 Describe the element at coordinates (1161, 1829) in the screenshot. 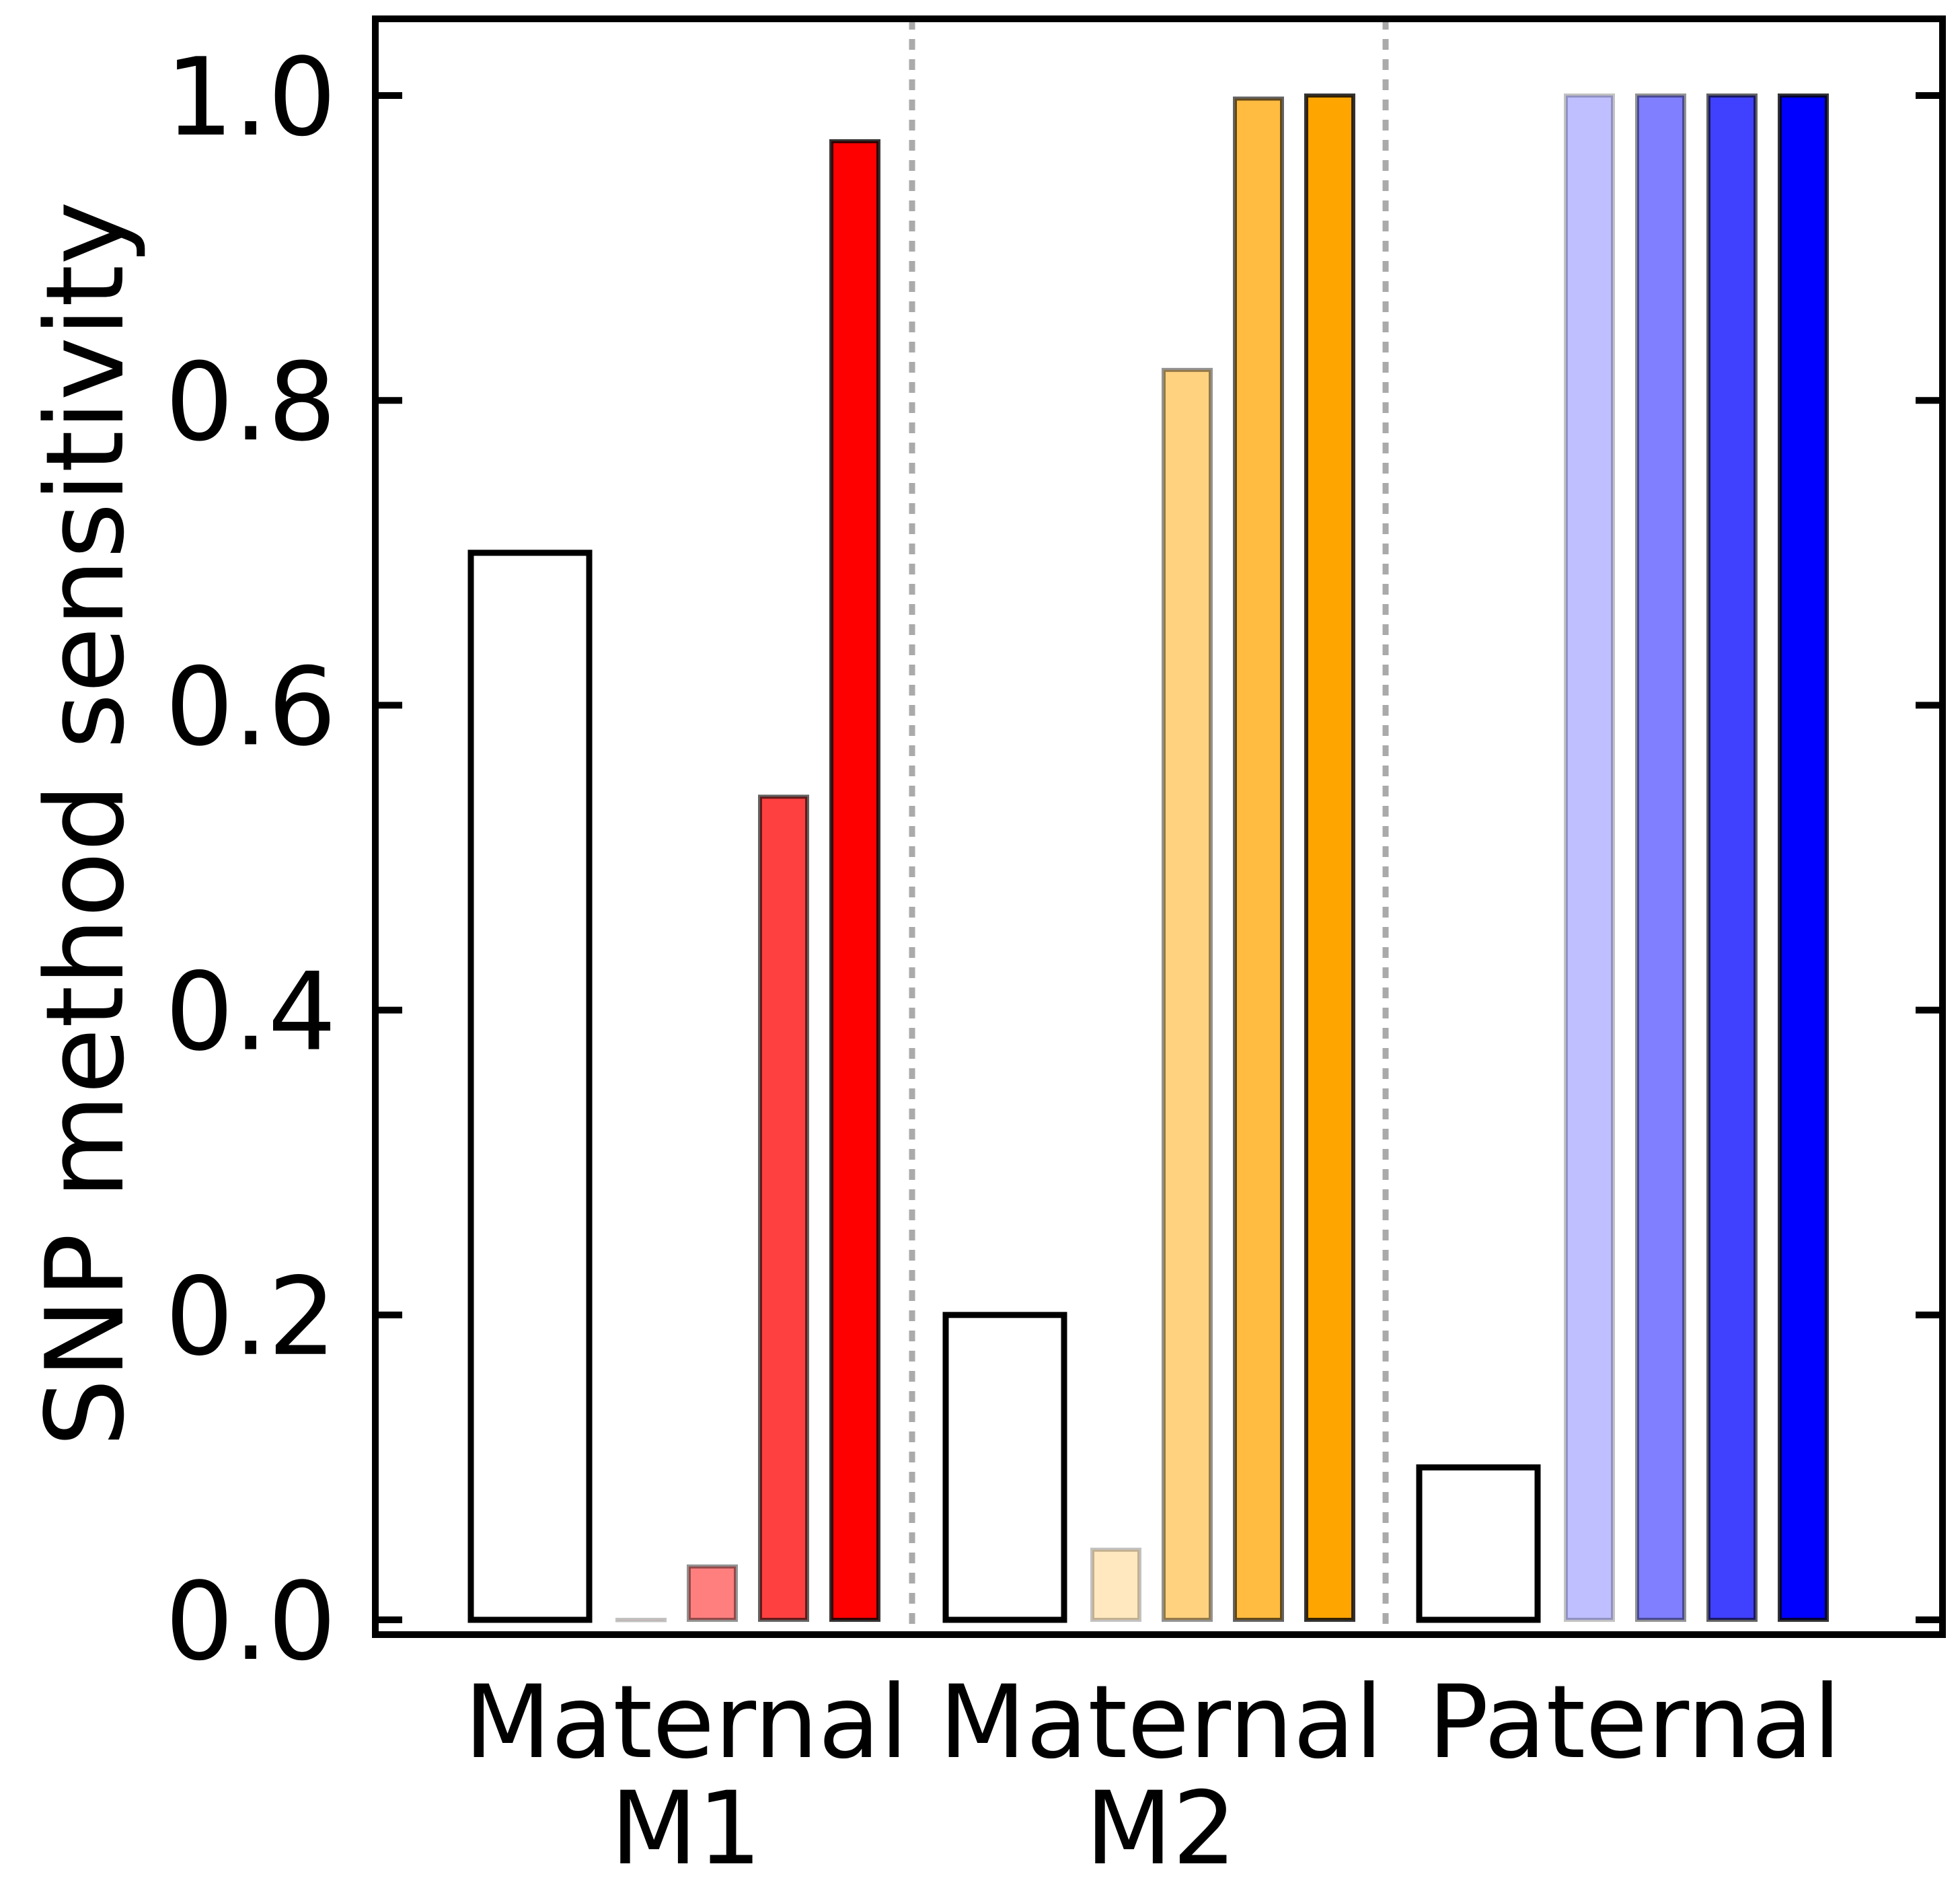

I see `category-sublabel: M2` at that location.